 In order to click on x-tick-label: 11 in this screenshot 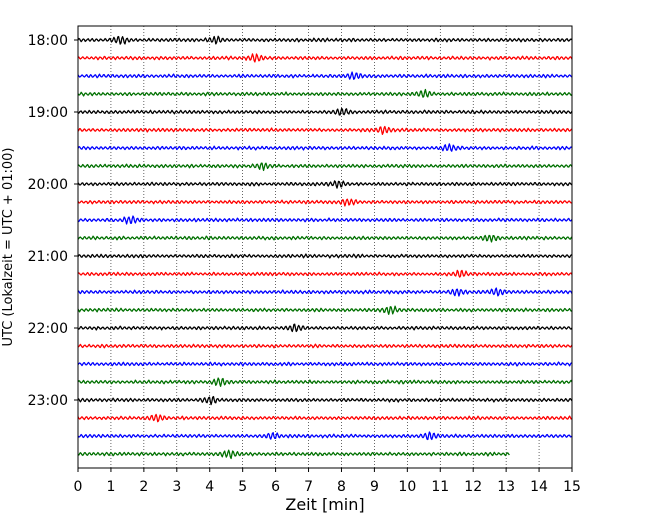, I will do `click(440, 487)`.